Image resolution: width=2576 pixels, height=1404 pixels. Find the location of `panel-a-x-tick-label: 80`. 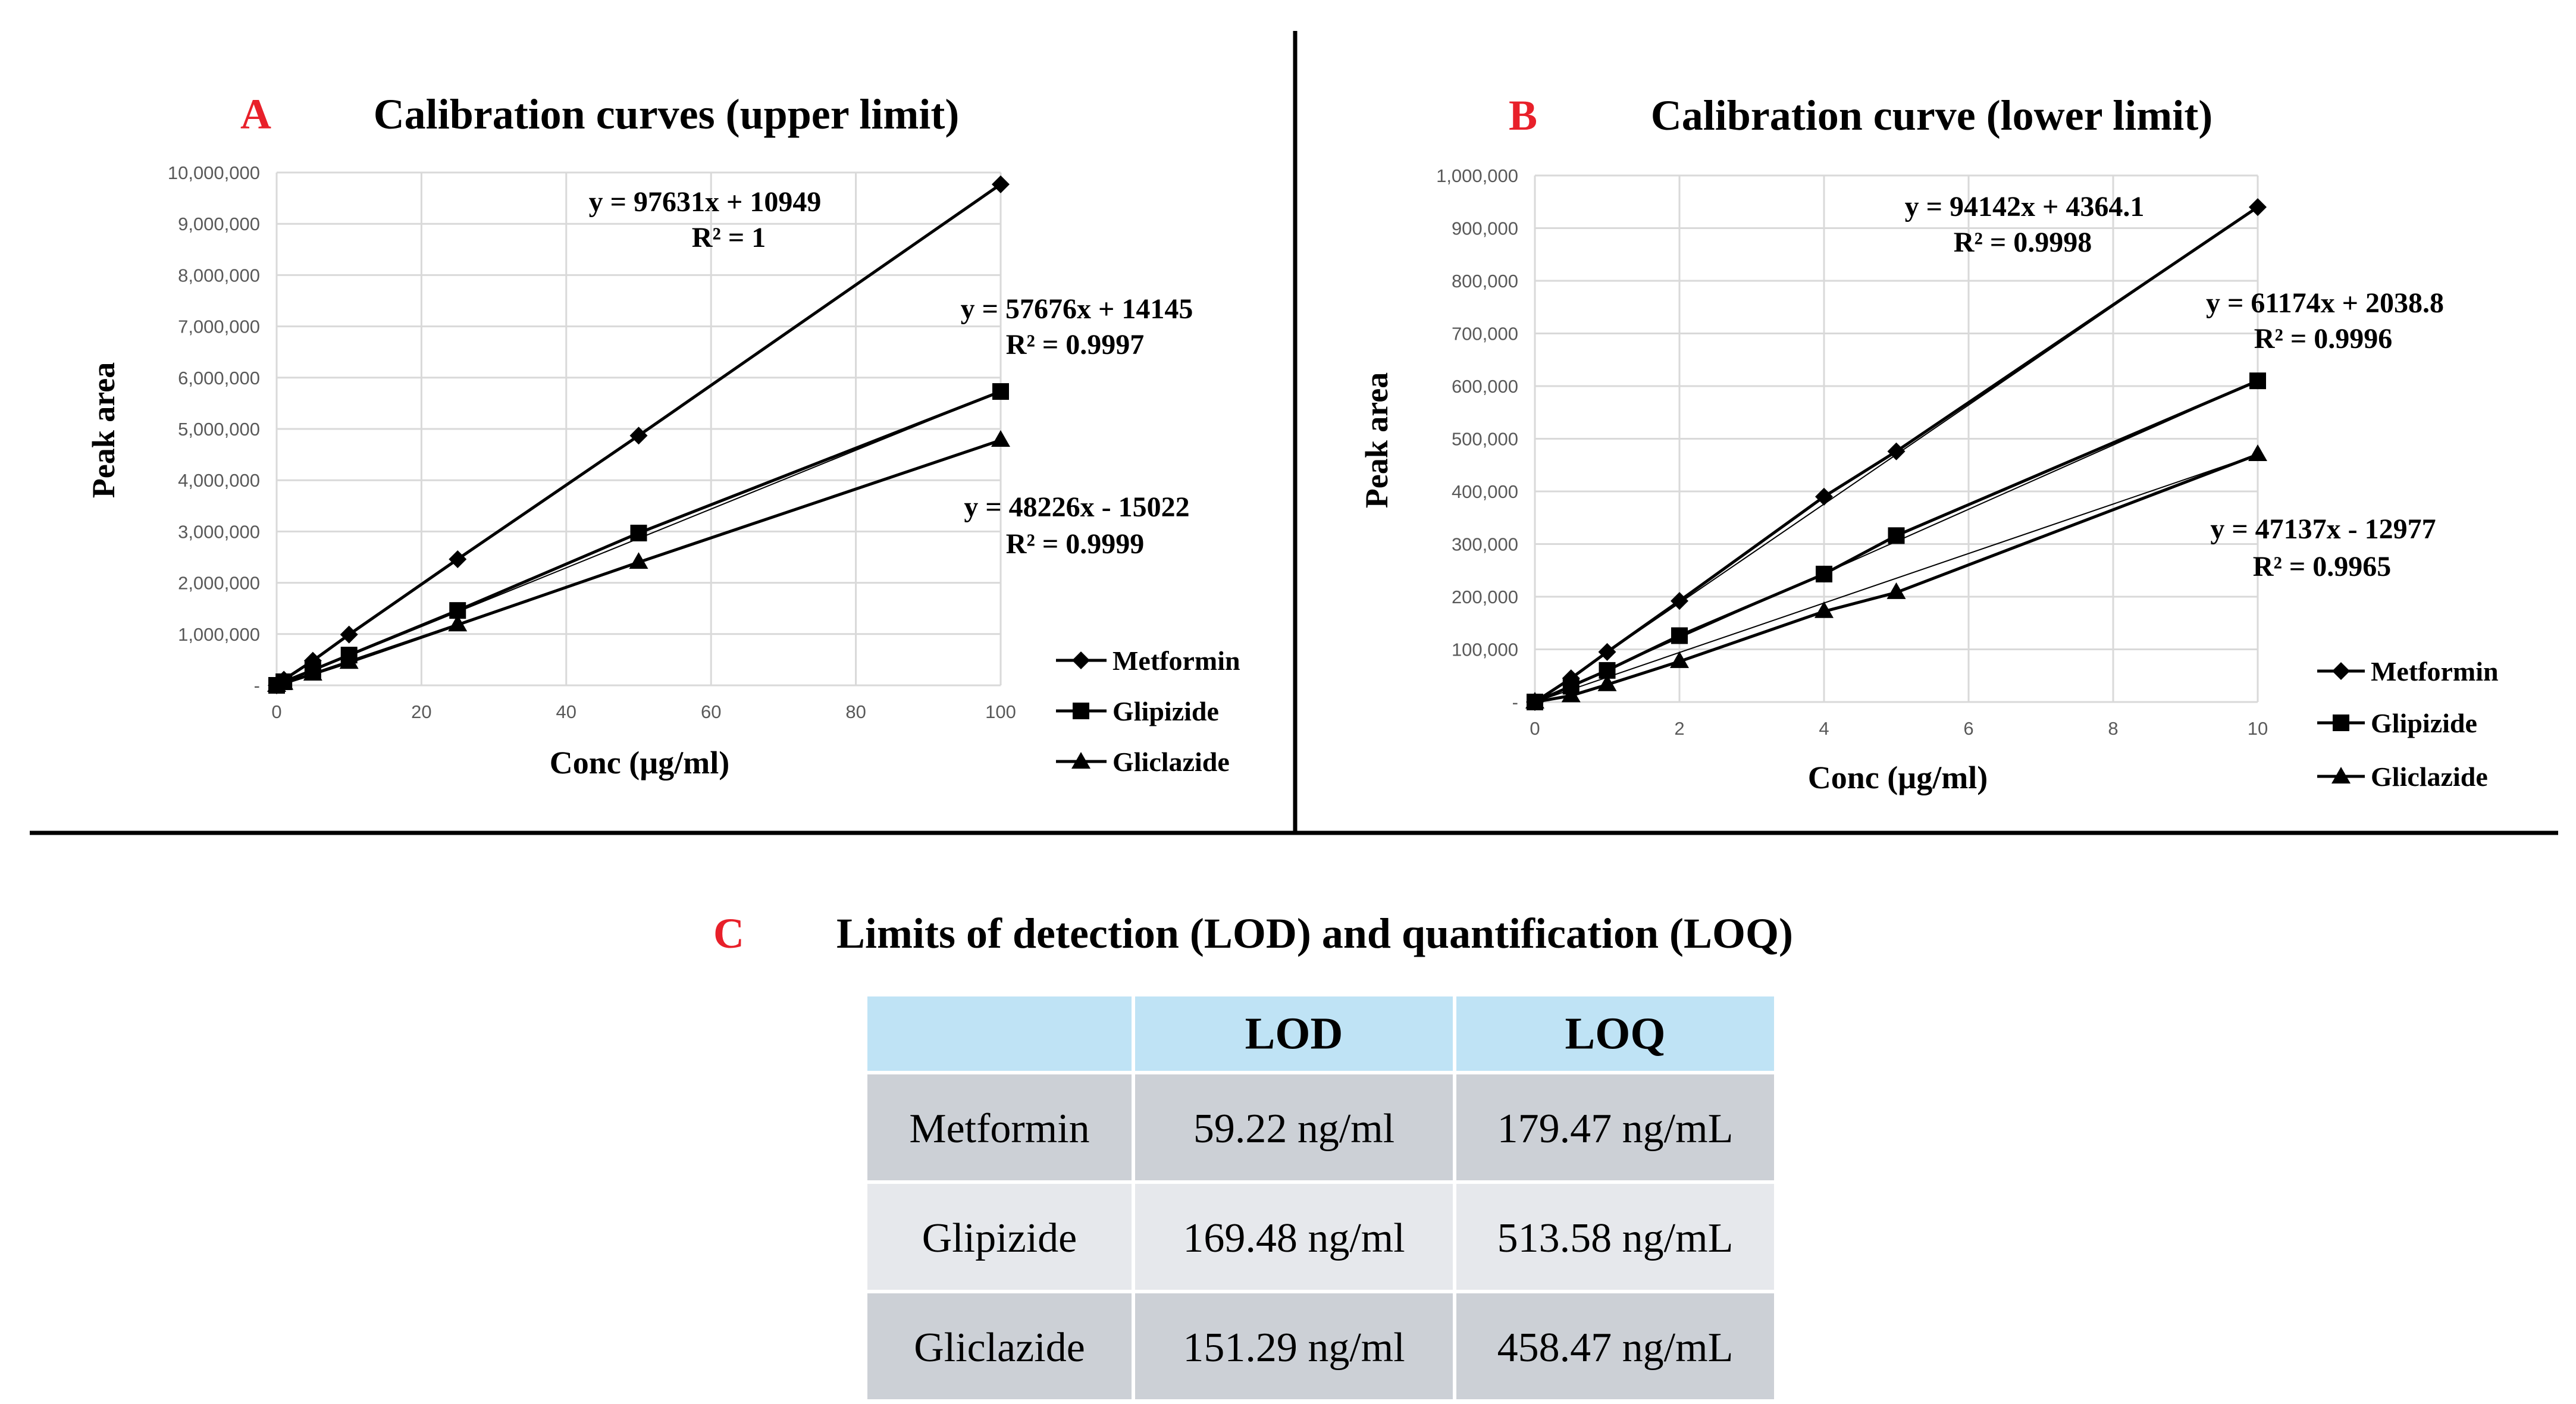

panel-a-x-tick-label: 80 is located at coordinates (855, 711).